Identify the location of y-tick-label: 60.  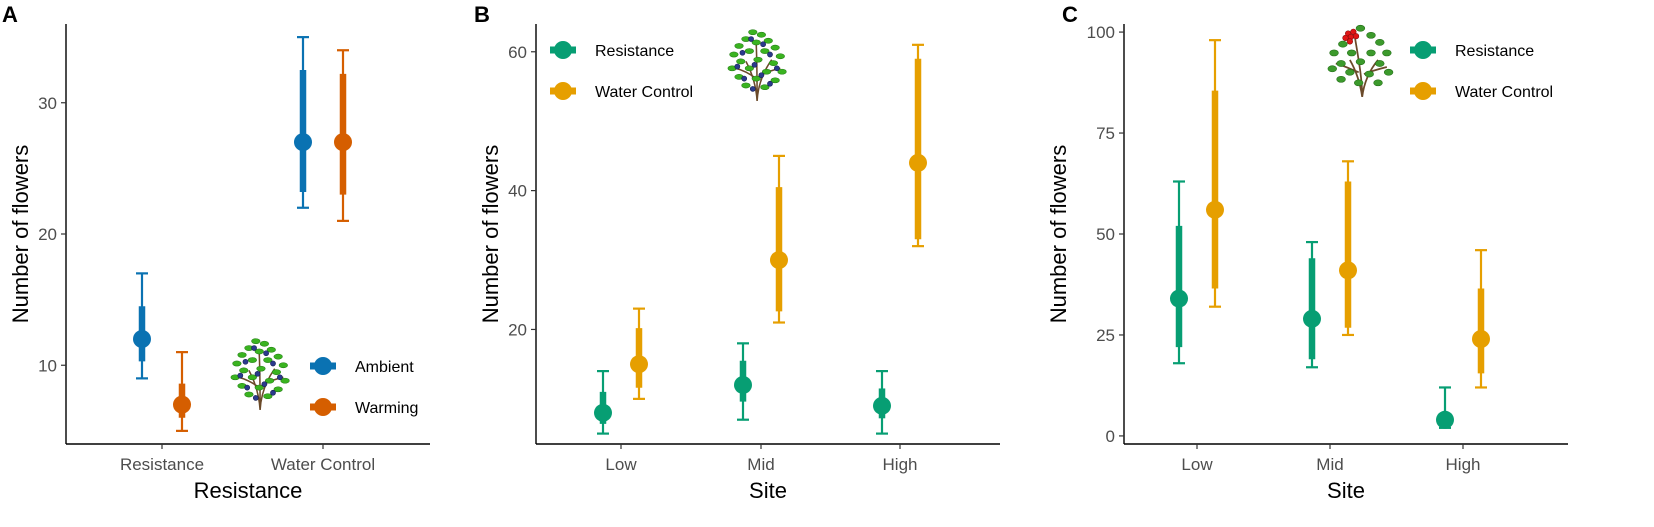
(517, 52).